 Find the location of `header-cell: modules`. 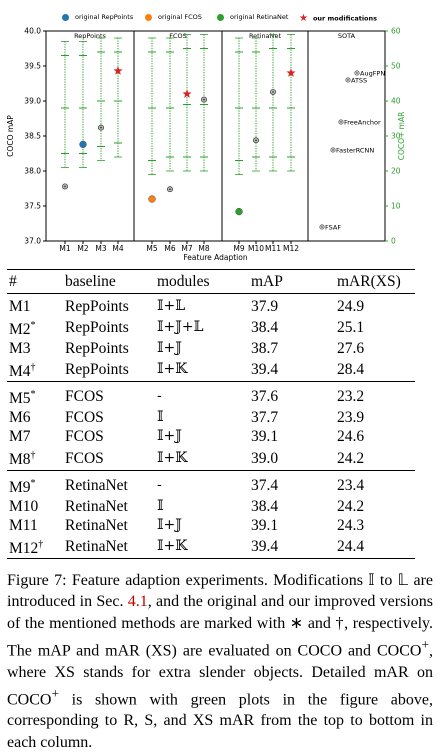

header-cell: modules is located at coordinates (183, 281).